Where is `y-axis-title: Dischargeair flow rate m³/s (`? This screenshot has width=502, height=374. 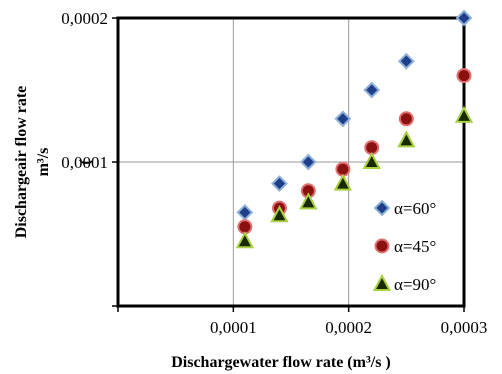 y-axis-title: Dischargeair flow rate m³/s ( is located at coordinates (53, 162).